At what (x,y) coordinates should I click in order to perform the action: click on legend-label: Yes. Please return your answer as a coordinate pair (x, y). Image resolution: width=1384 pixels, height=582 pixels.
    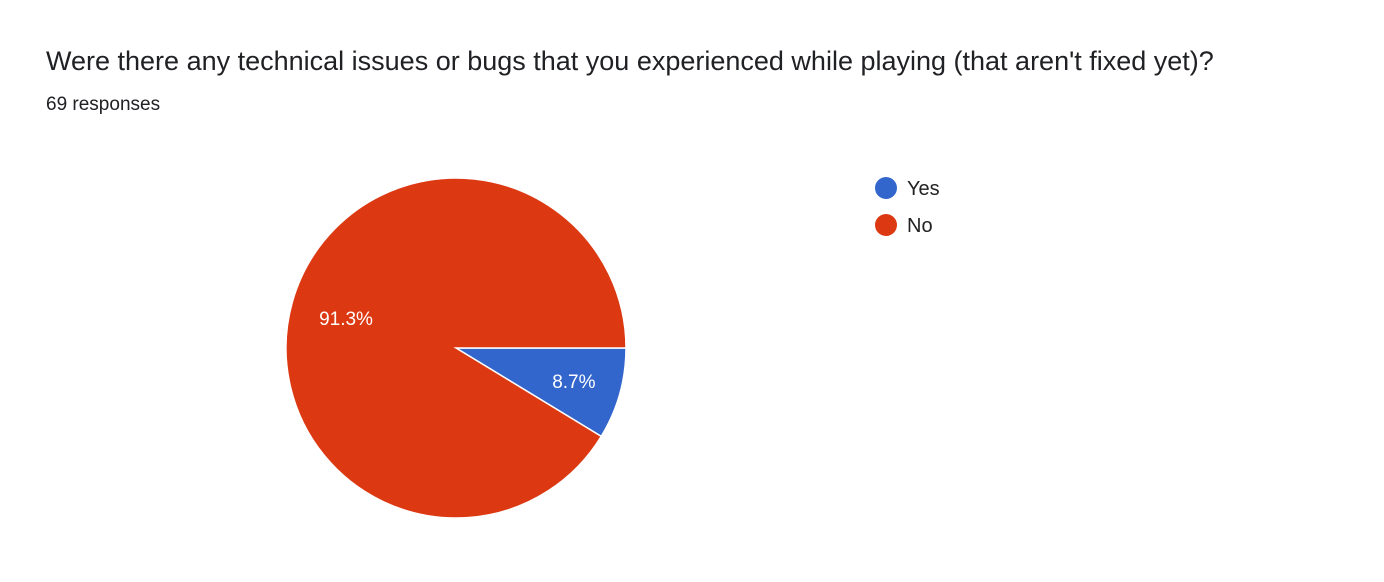
    Looking at the image, I should click on (923, 189).